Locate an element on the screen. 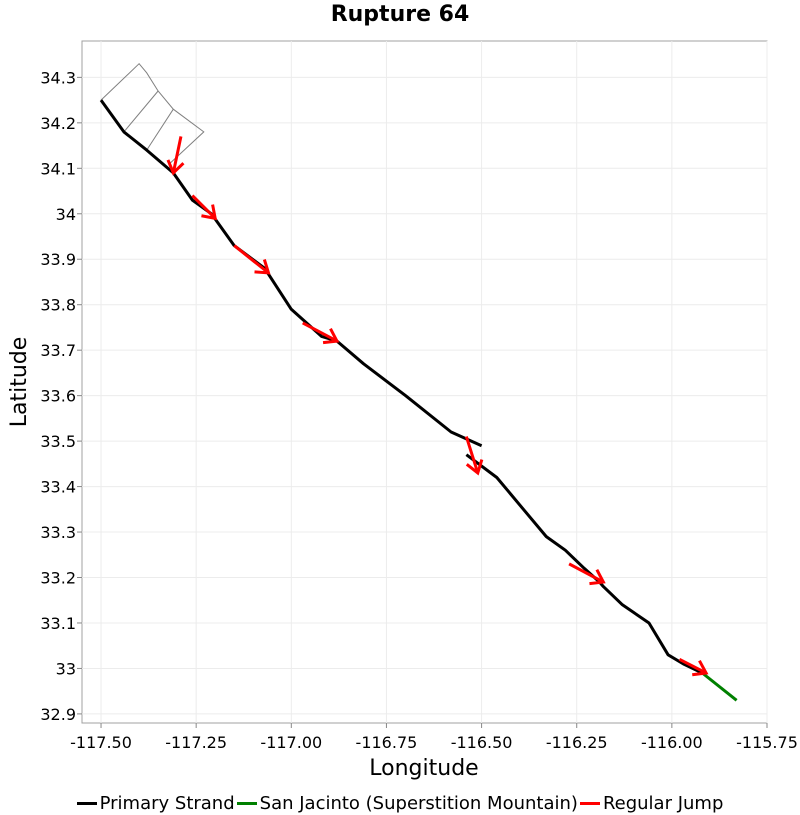  y-tick-label: 32.9 is located at coordinates (58, 714).